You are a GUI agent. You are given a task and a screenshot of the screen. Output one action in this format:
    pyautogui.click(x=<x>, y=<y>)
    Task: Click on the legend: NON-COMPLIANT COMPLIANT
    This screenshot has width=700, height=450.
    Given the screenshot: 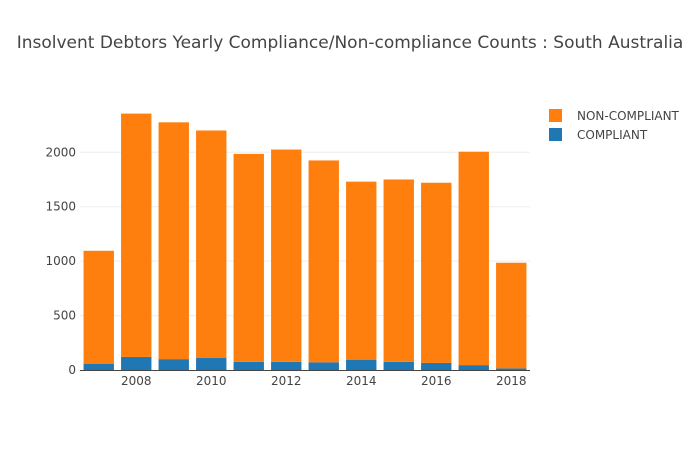 What is the action you would take?
    pyautogui.click(x=614, y=125)
    